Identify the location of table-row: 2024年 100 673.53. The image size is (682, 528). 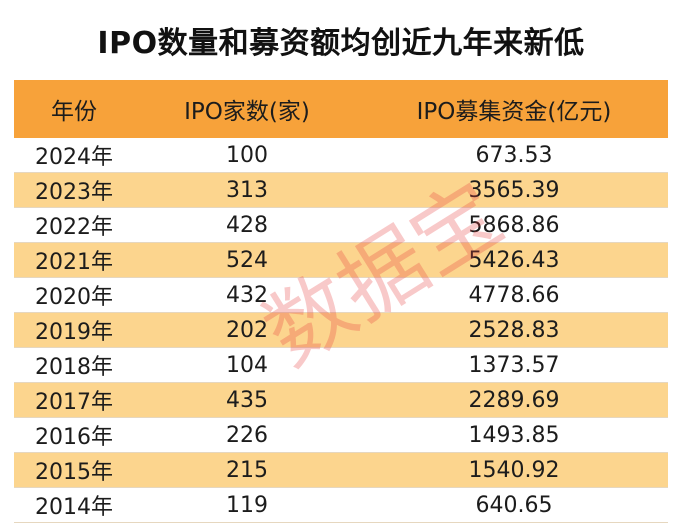
(341, 155).